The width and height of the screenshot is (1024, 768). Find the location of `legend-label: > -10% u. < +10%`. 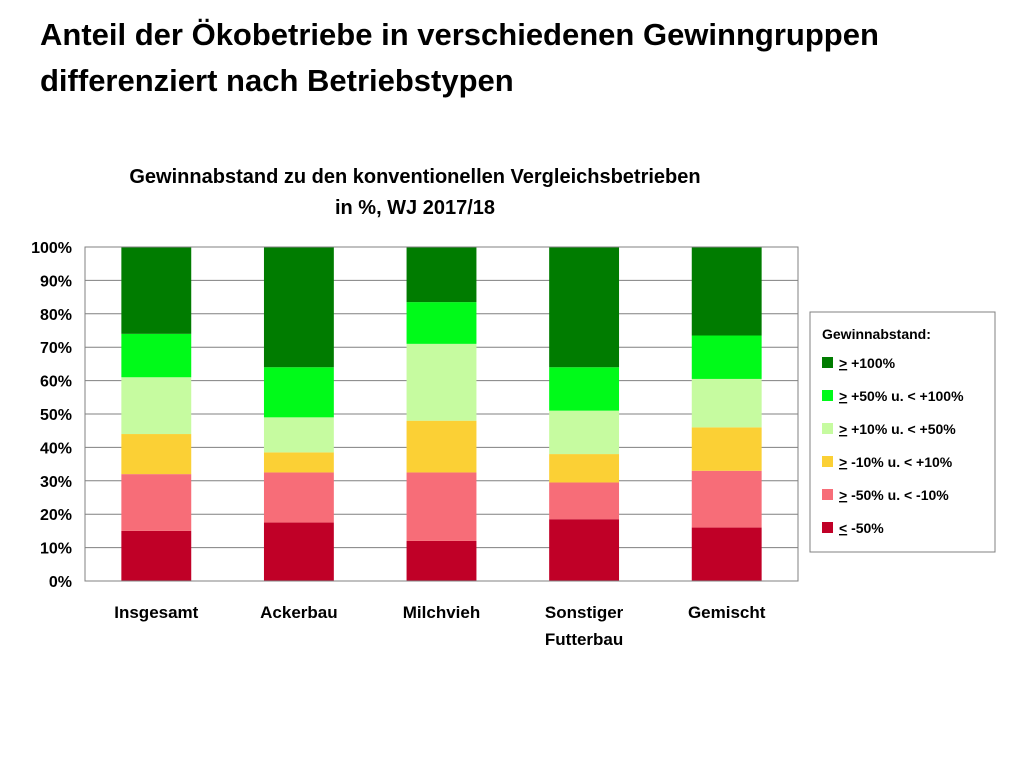

legend-label: > -10% u. < +10% is located at coordinates (896, 462).